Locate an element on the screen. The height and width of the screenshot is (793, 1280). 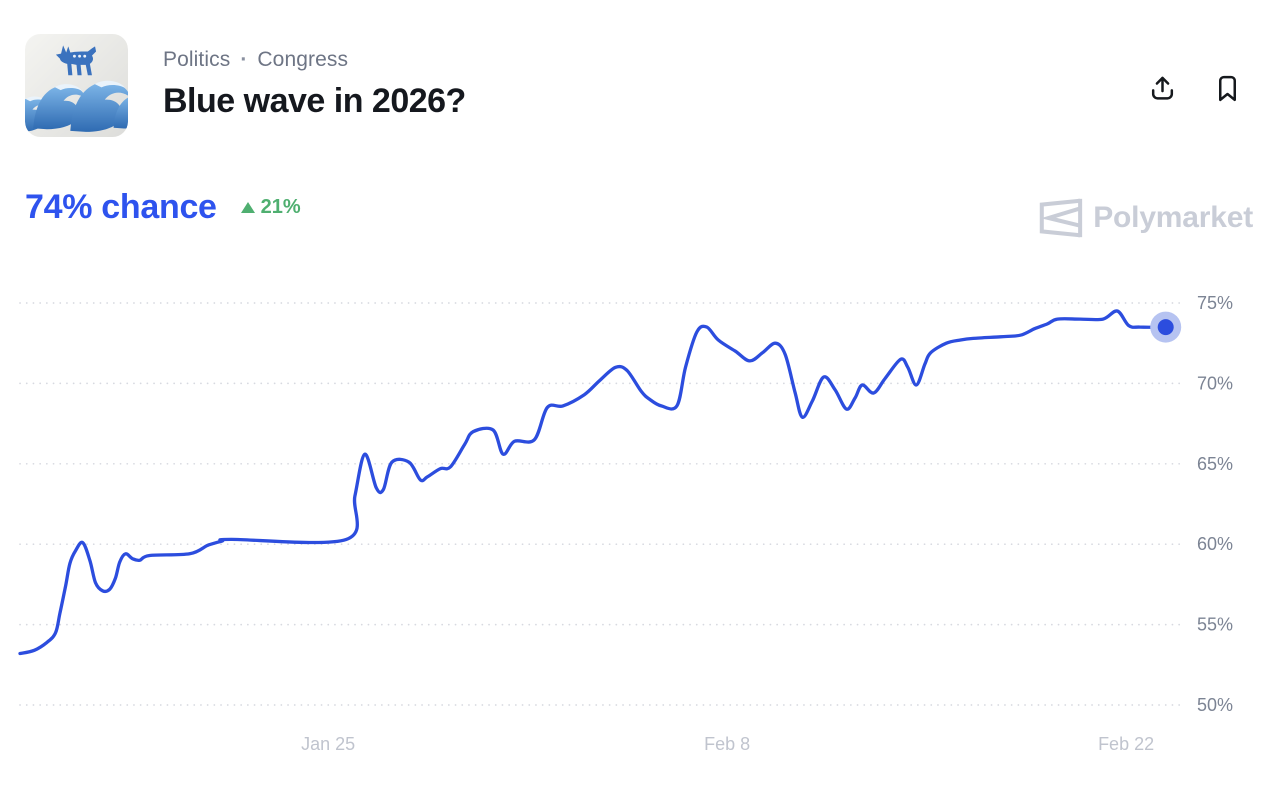
x-tick-label: Feb 22 is located at coordinates (1126, 744).